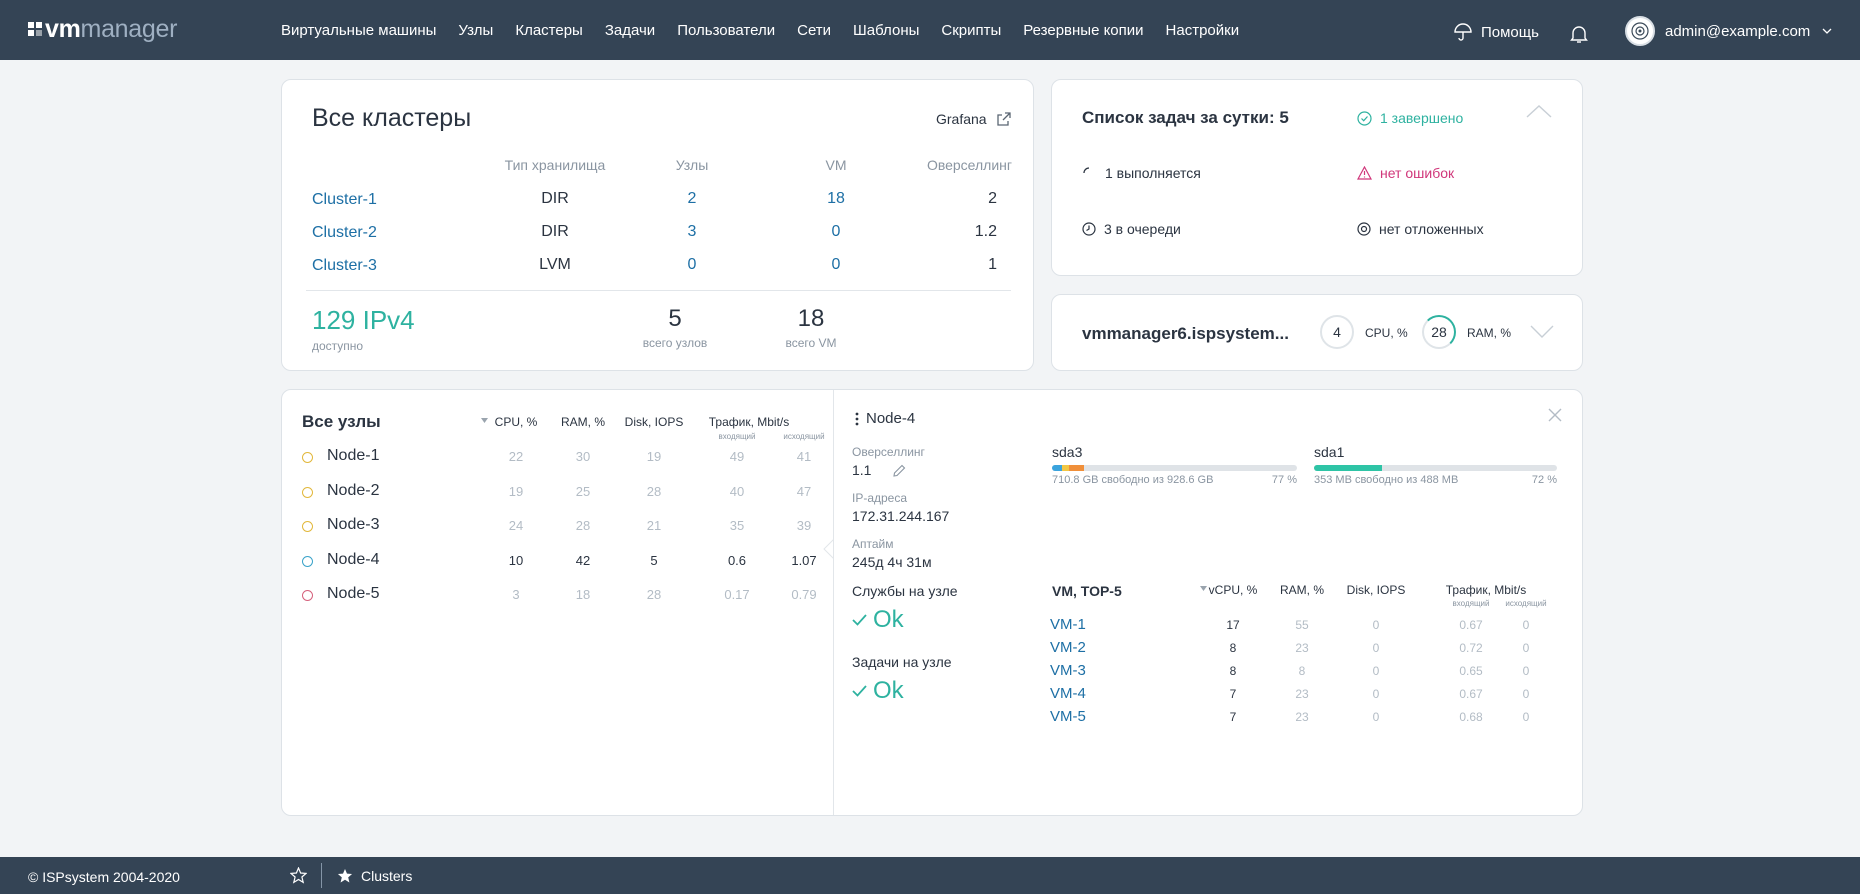 The width and height of the screenshot is (1860, 894). I want to click on cluster-nodes: 0, so click(692, 264).